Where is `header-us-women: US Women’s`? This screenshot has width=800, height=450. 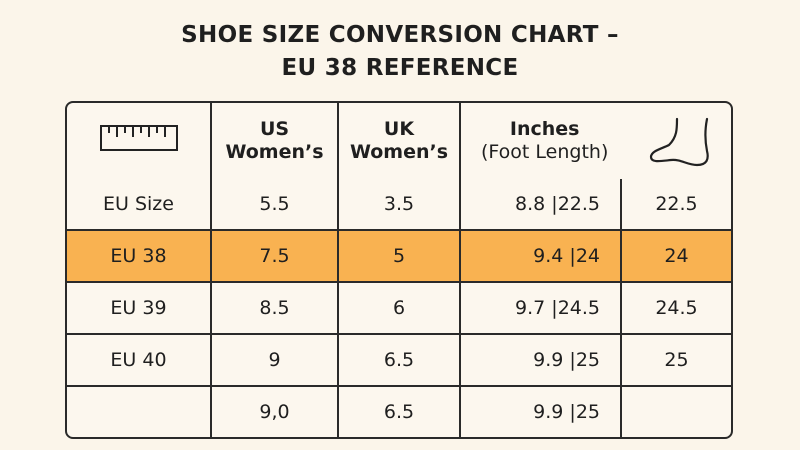 header-us-women: US Women’s is located at coordinates (275, 141).